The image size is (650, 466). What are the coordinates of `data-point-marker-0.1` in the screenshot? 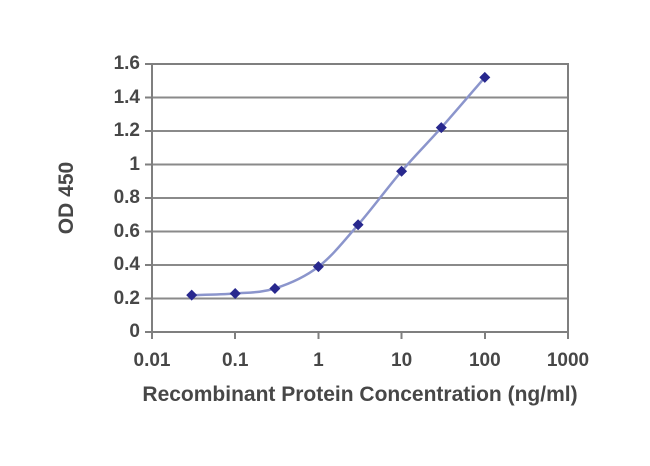 It's located at (235, 293).